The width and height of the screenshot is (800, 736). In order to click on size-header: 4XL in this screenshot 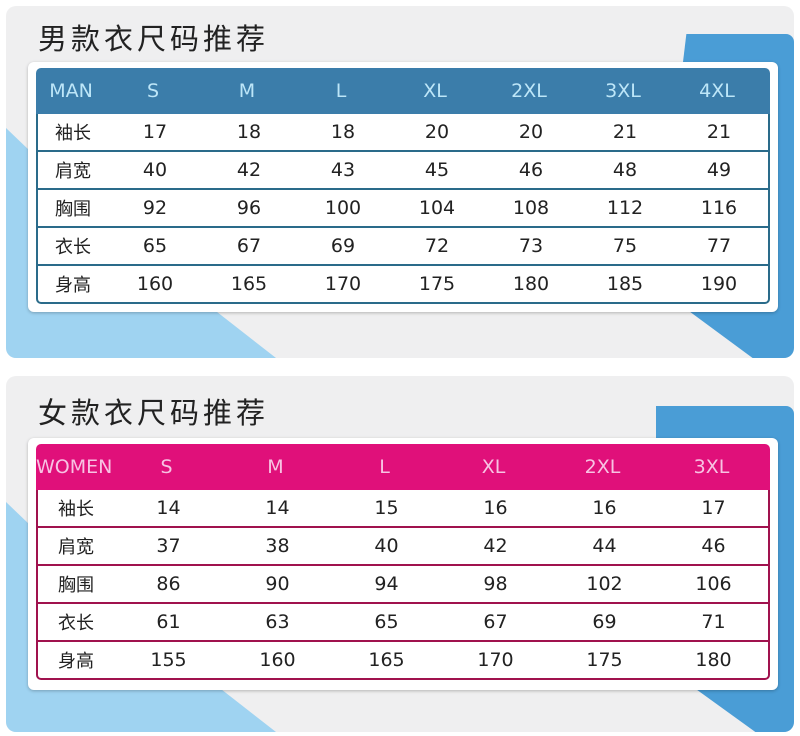, I will do `click(717, 91)`.